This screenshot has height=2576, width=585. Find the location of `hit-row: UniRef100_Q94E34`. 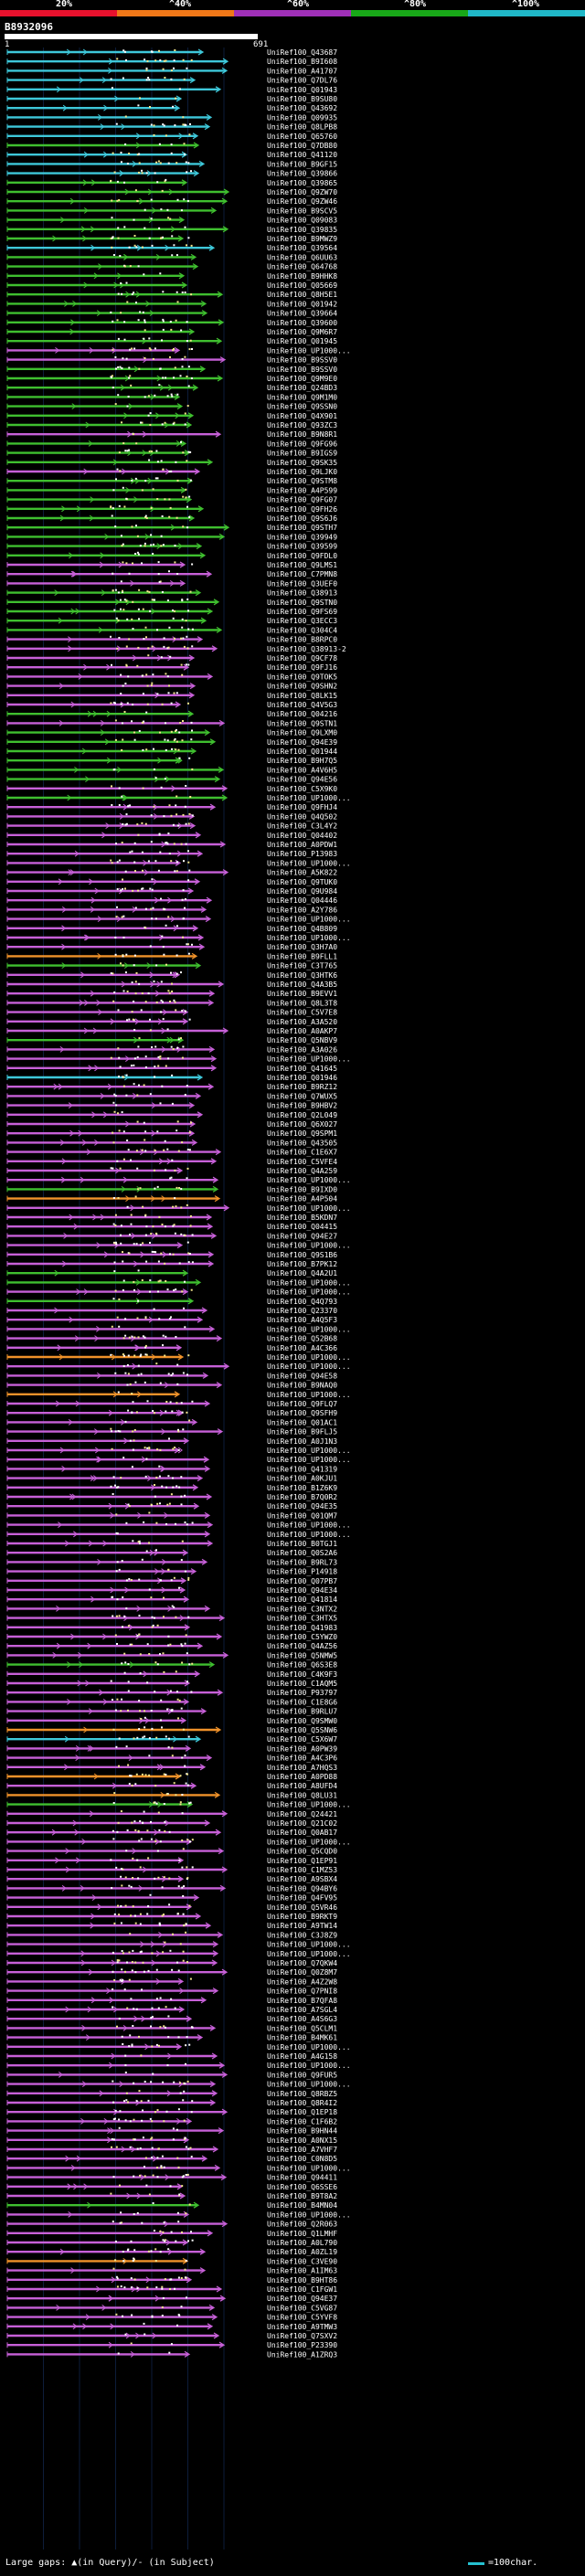

hit-row: UniRef100_Q94E34 is located at coordinates (171, 1590).